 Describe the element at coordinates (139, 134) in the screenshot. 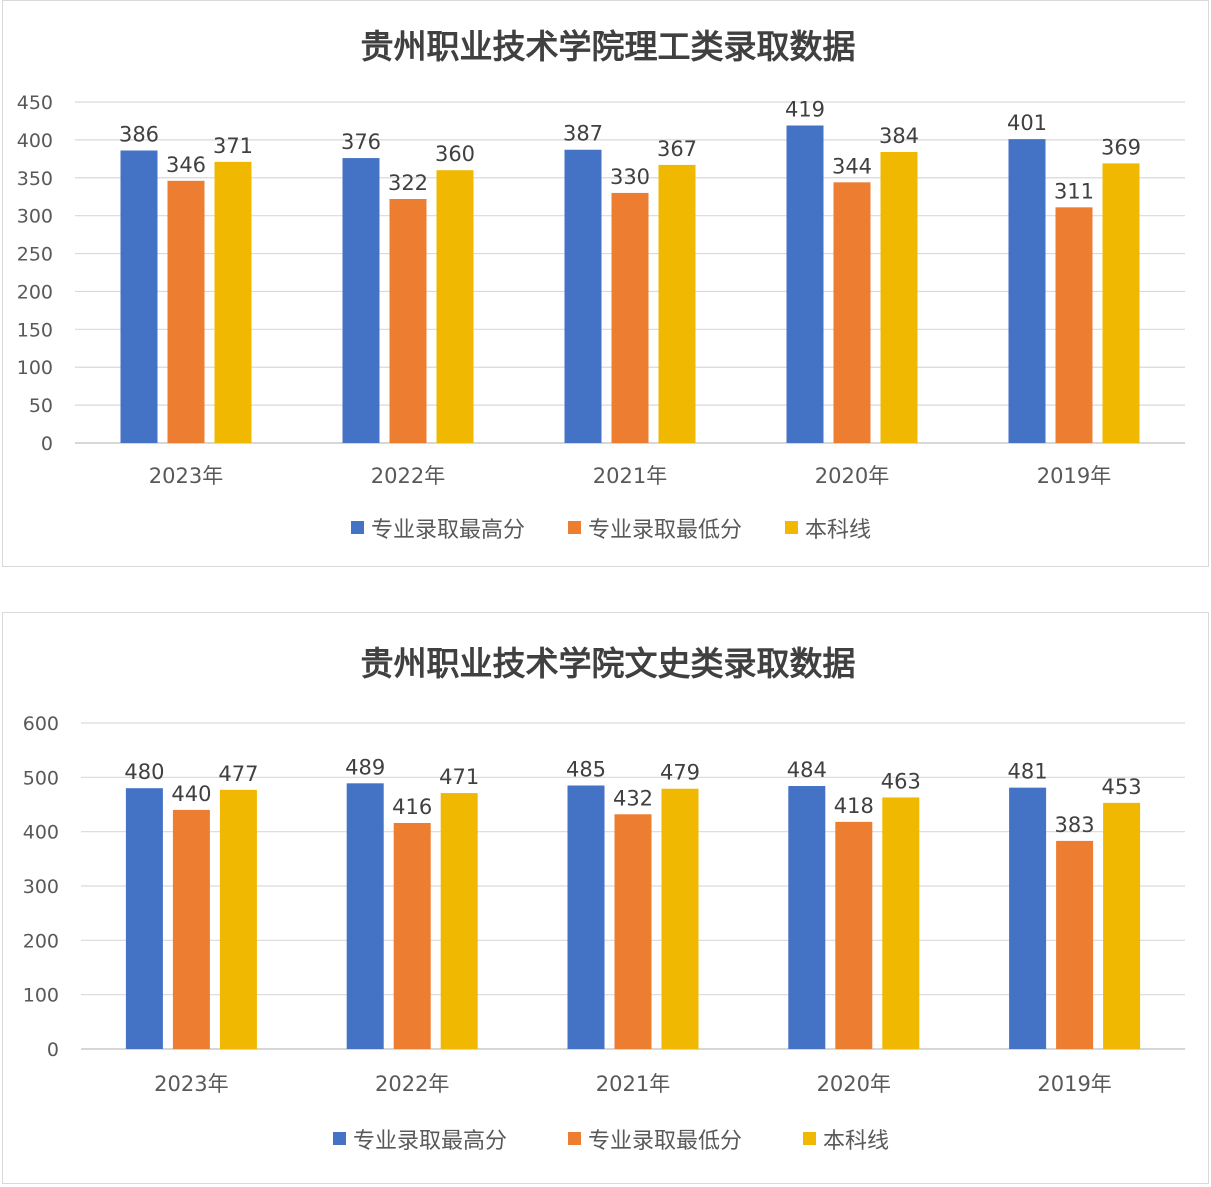

I see `data-label: 386` at that location.